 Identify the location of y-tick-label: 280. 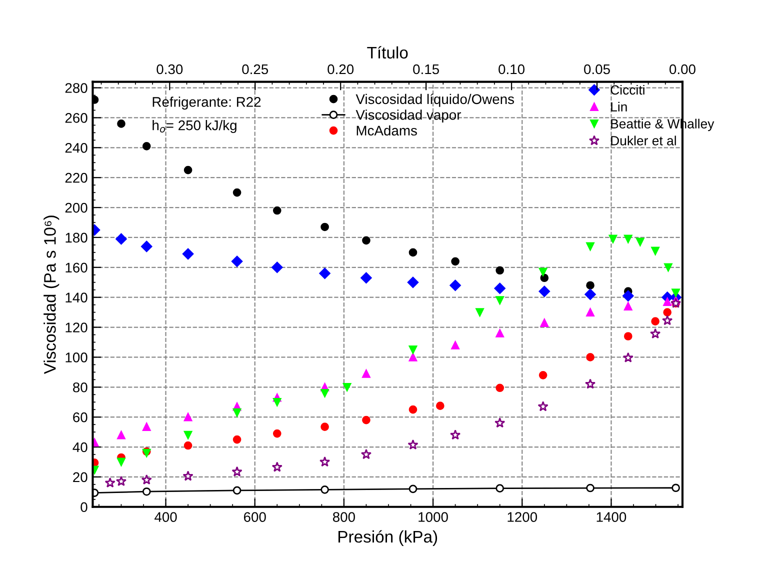
(76, 88).